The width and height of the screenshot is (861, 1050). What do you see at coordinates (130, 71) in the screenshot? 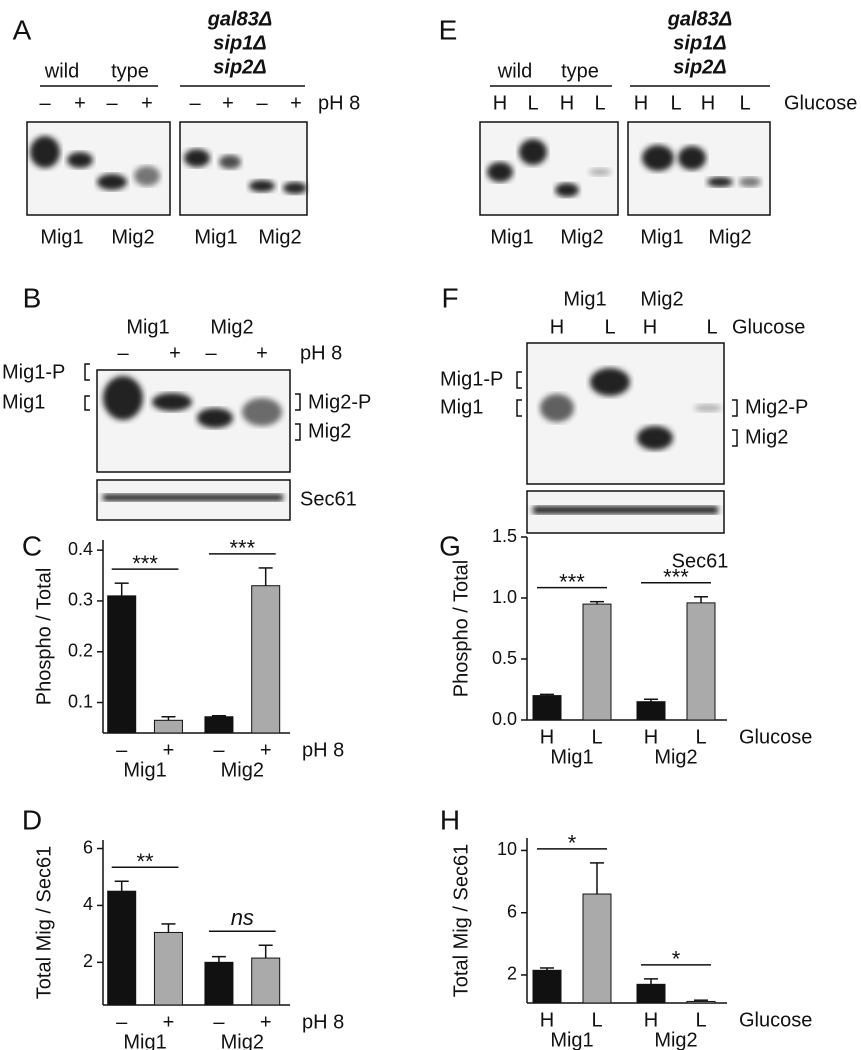
I see `header: type` at bounding box center [130, 71].